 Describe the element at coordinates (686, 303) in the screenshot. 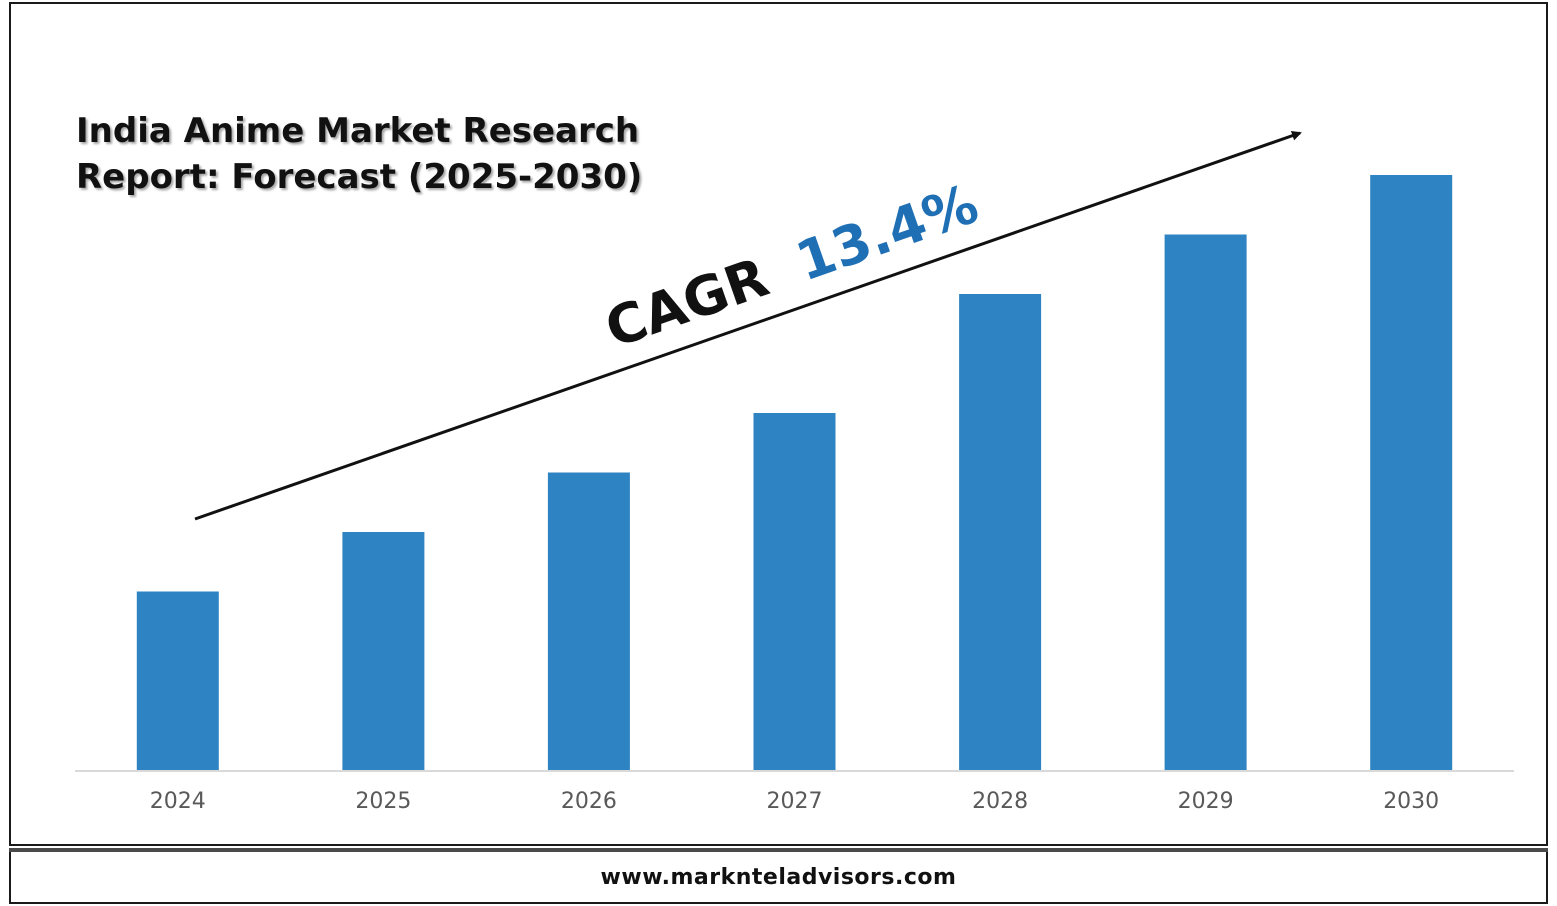

I see `cagr-label: CAGR` at that location.